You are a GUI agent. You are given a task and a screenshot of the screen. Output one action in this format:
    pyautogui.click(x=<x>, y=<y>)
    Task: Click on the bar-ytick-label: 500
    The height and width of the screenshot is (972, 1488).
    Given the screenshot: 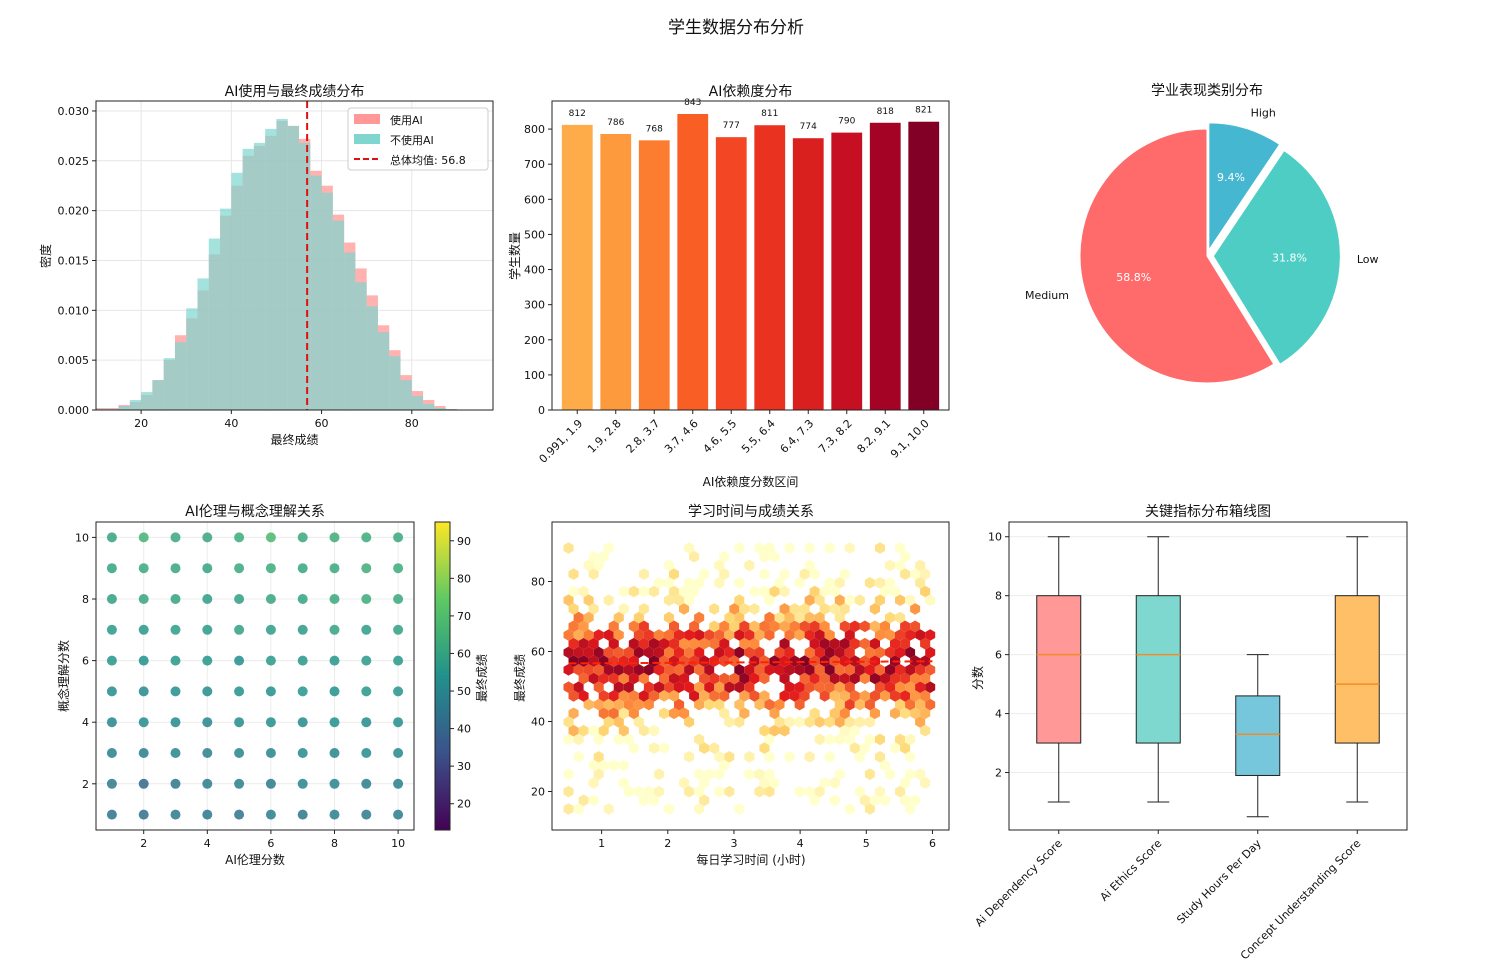 What is the action you would take?
    pyautogui.click(x=534, y=234)
    